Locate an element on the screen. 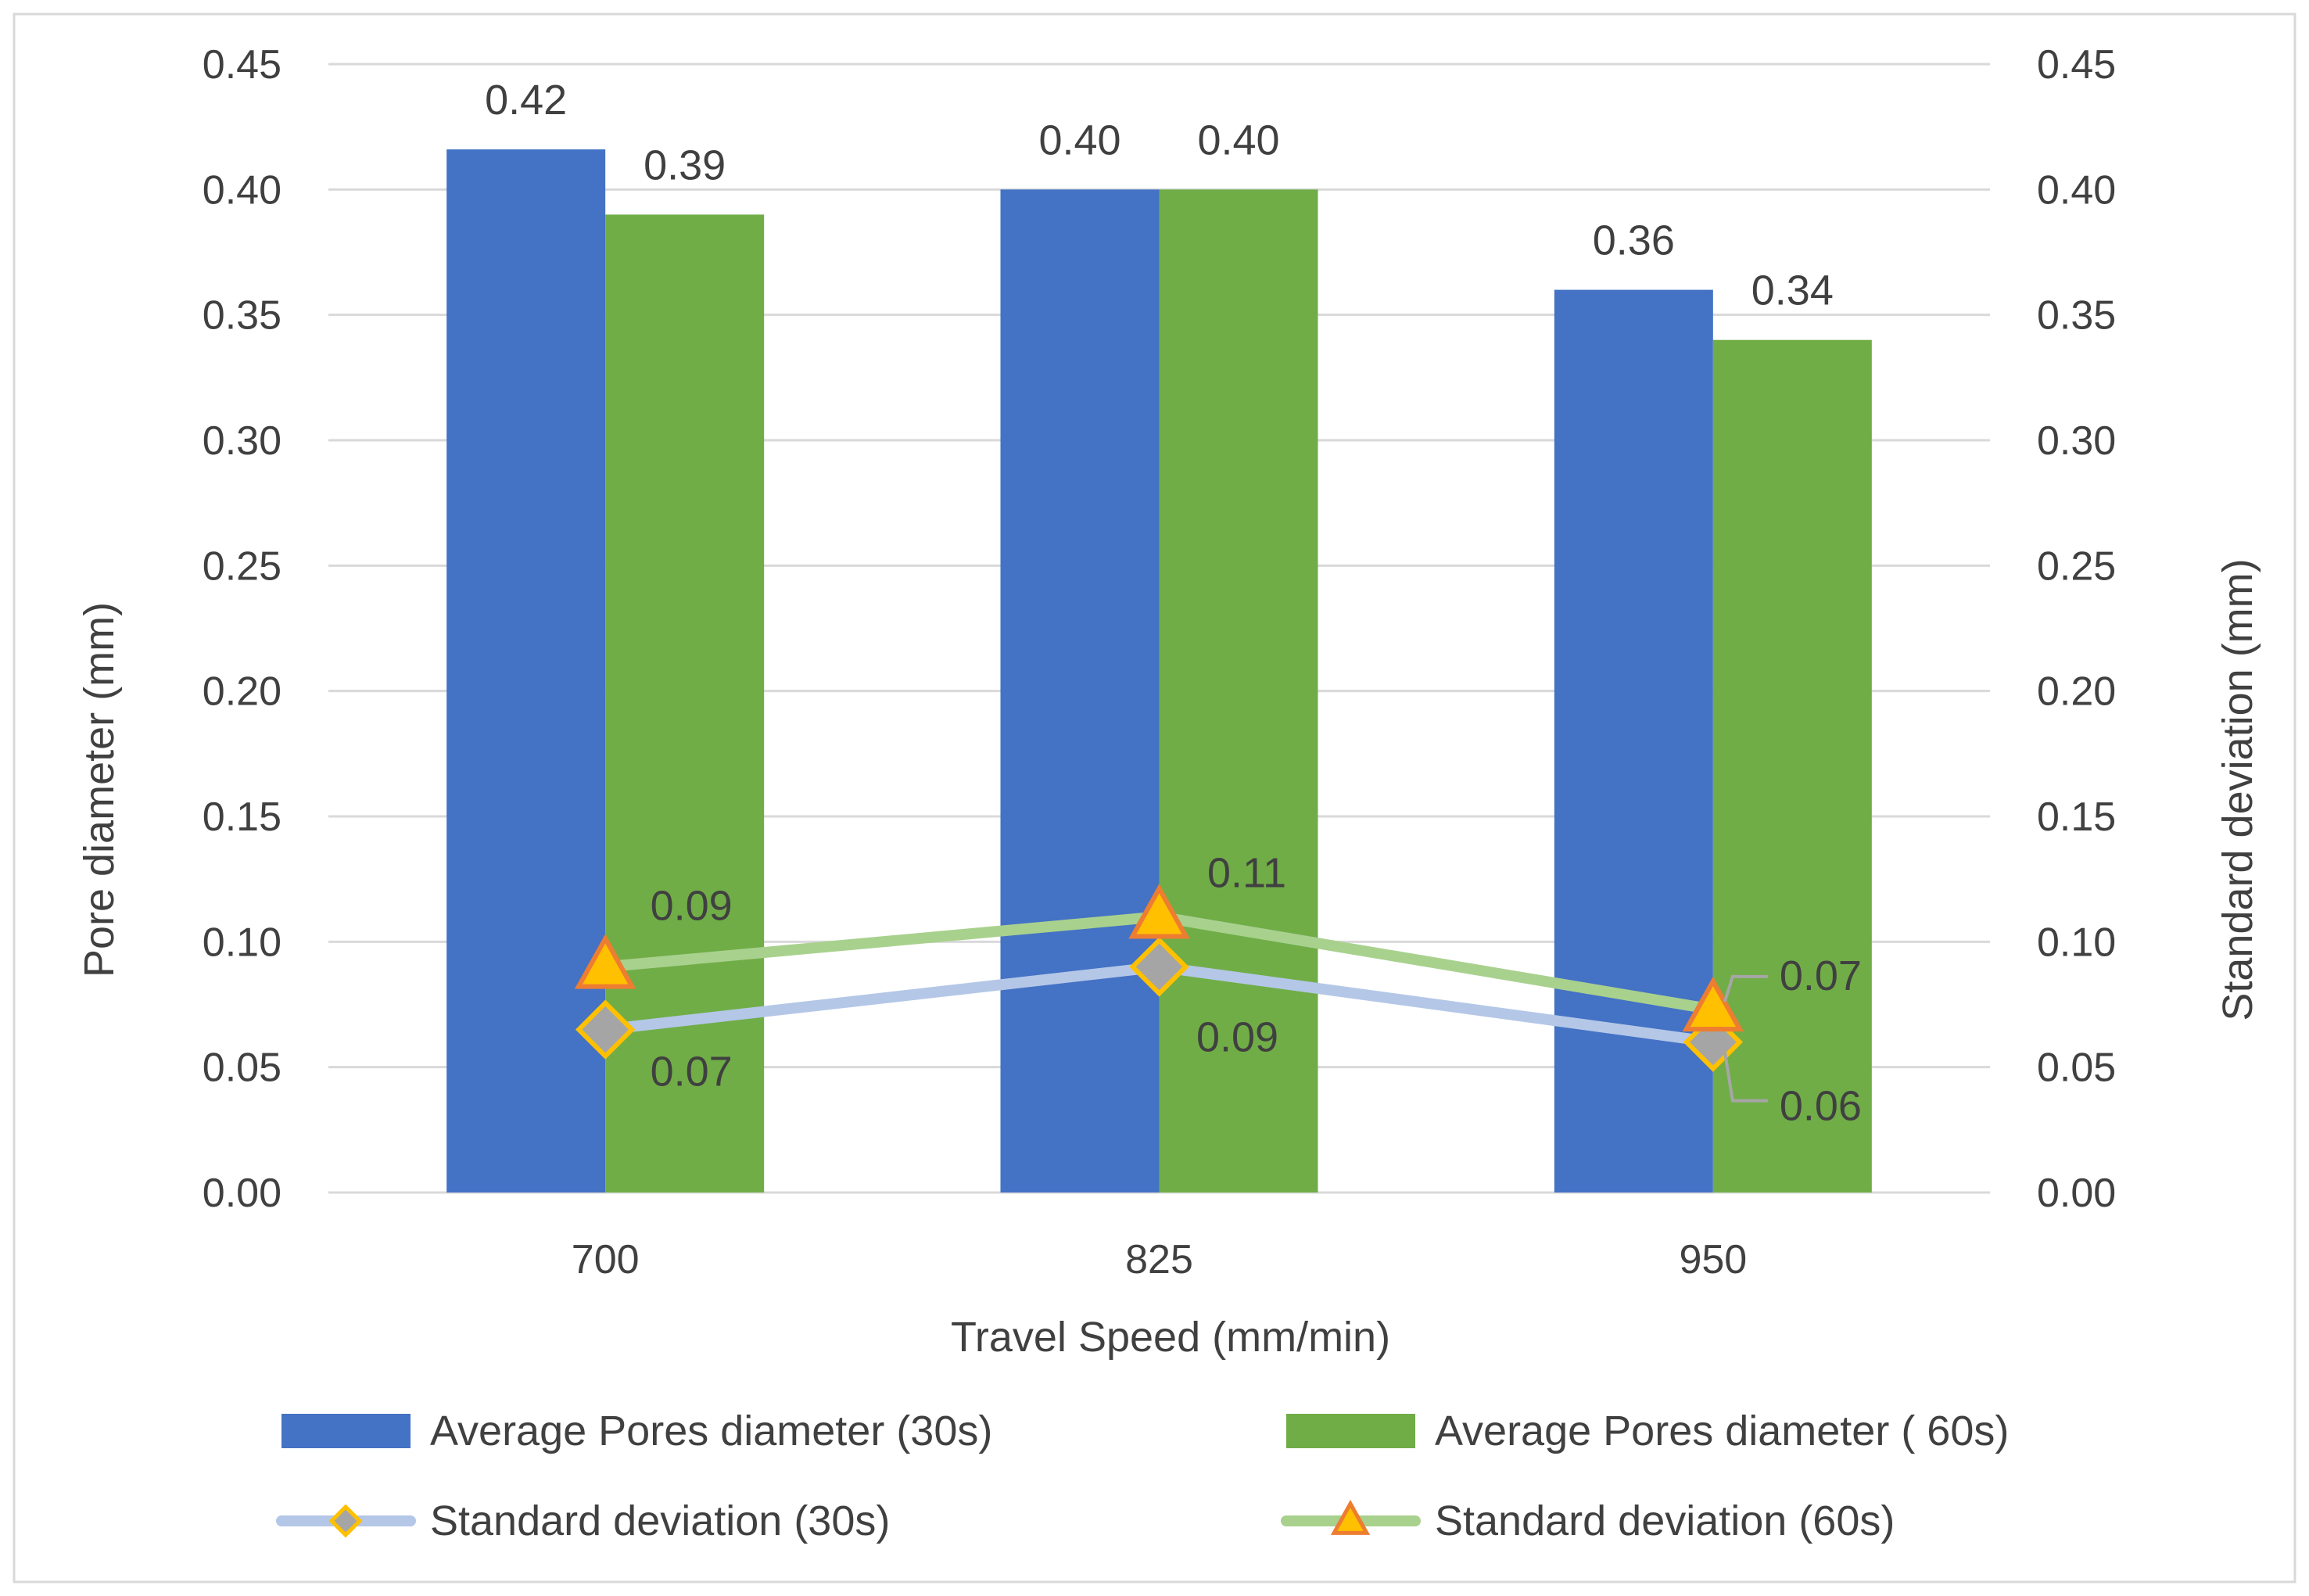 This screenshot has width=2309, height=1596. y-tick-label: 0.45 is located at coordinates (242, 65).